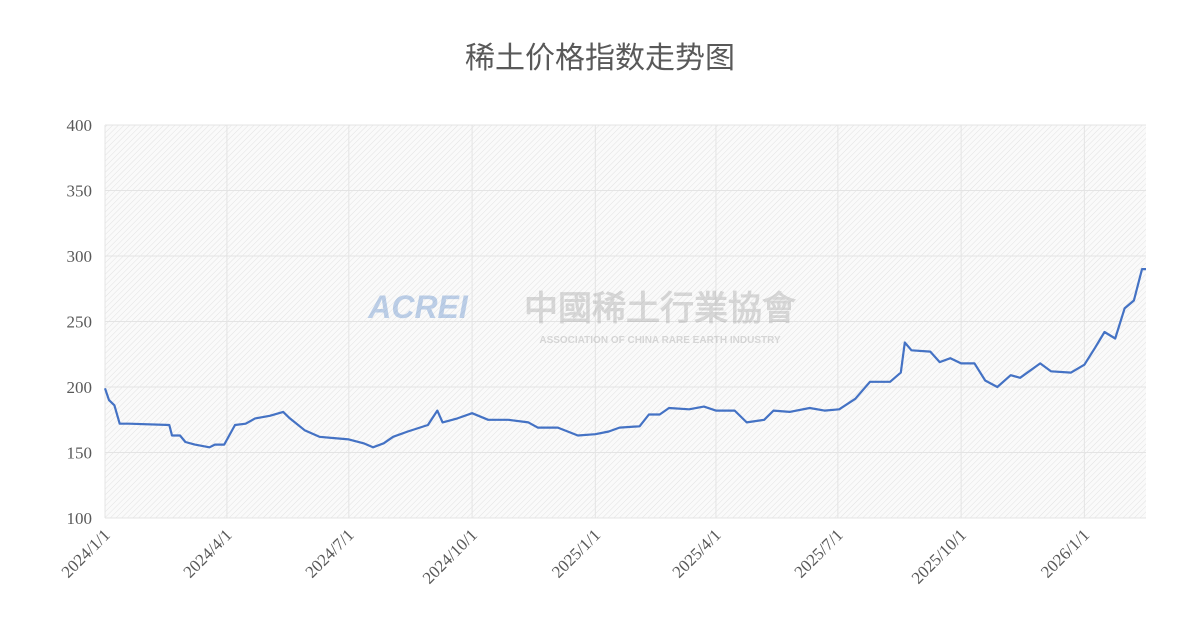 The height and width of the screenshot is (638, 1200). I want to click on x-tick-label: 2025/1/1, so click(576, 553).